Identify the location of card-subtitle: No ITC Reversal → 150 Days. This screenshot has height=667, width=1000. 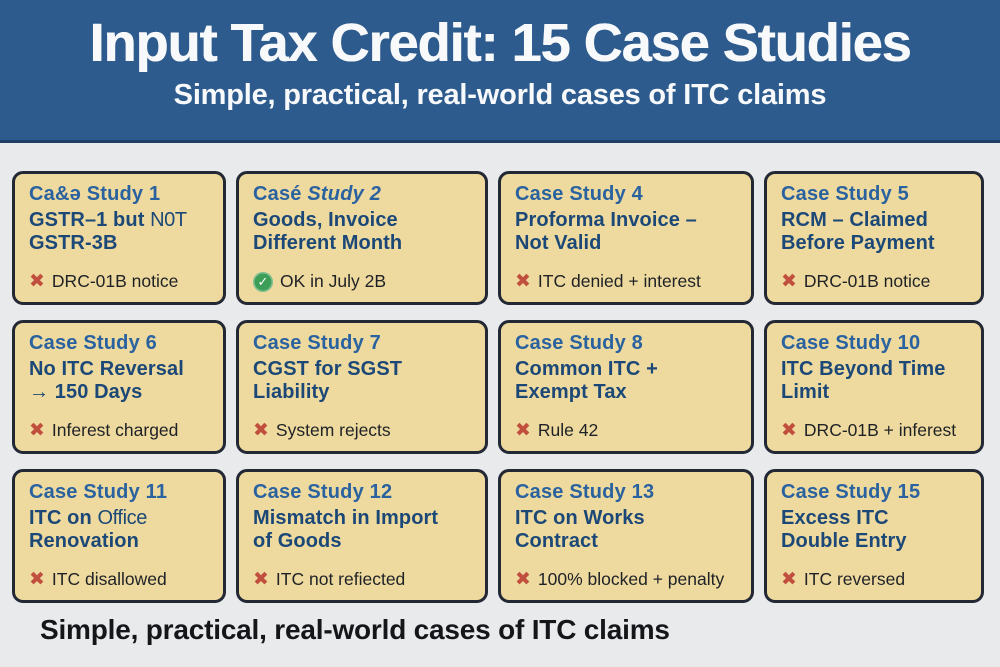
(120, 381).